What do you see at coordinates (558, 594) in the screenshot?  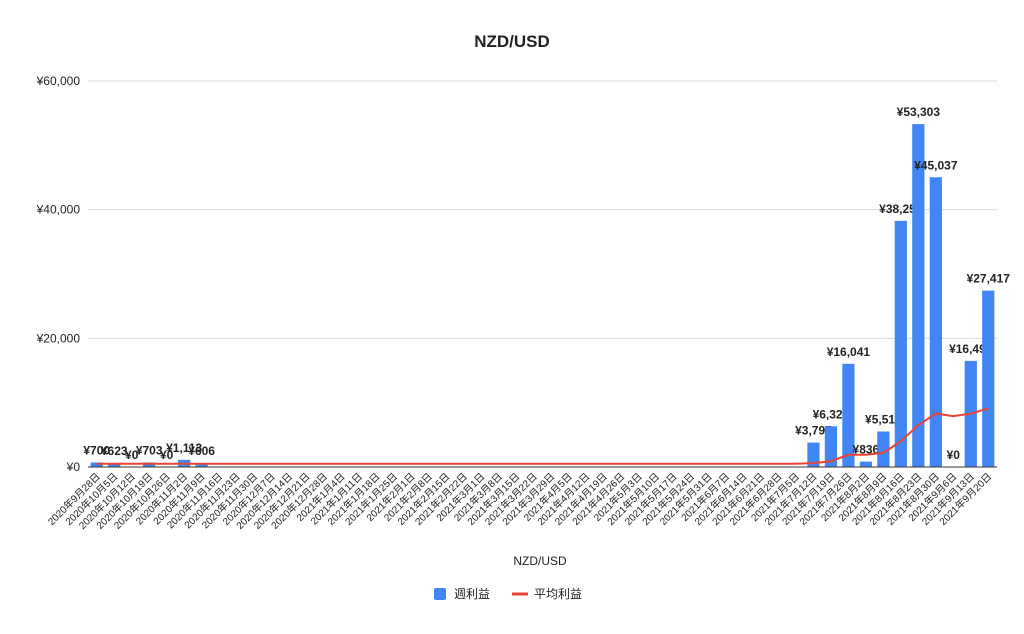 I see `legend-label: 平均利益` at bounding box center [558, 594].